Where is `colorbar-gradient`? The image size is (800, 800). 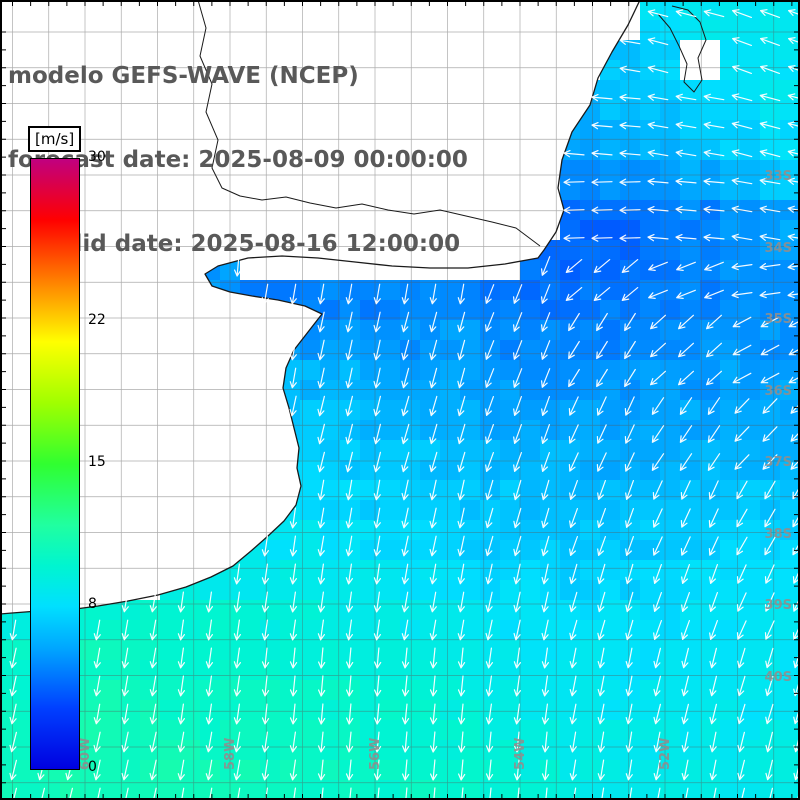
colorbar-gradient is located at coordinates (55, 464).